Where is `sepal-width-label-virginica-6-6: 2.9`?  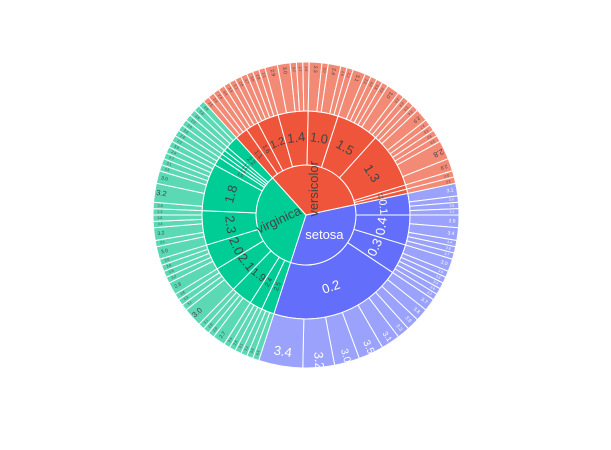 sepal-width-label-virginica-6-6: 2.9 is located at coordinates (174, 153).